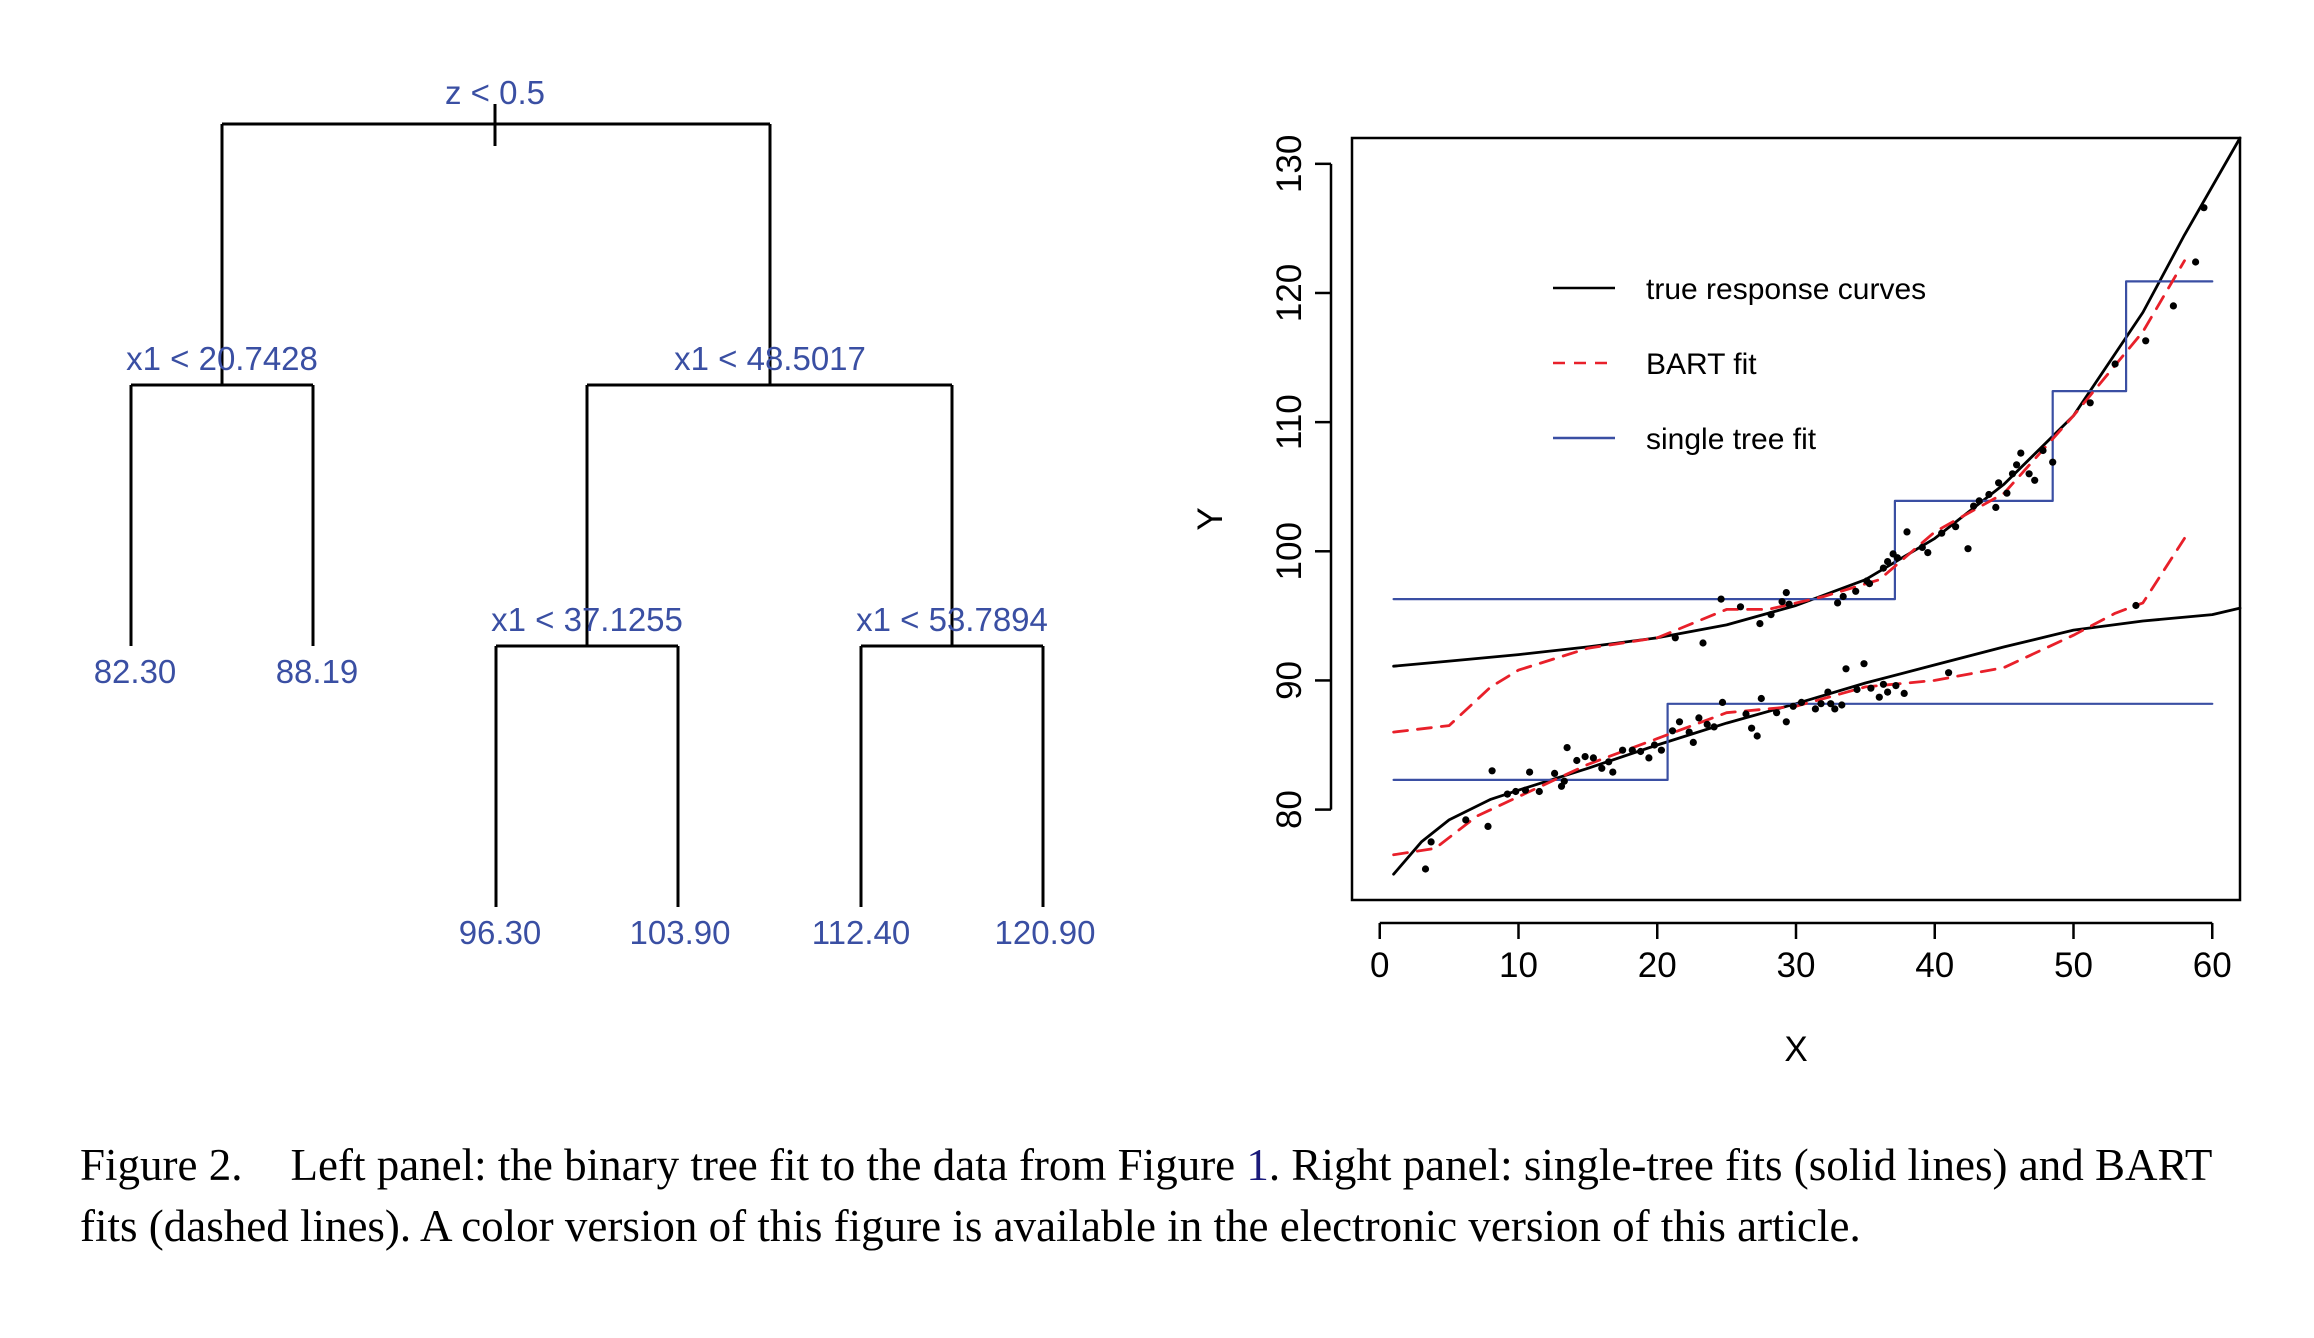  I want to click on leaf-value: 82.30, so click(135, 671).